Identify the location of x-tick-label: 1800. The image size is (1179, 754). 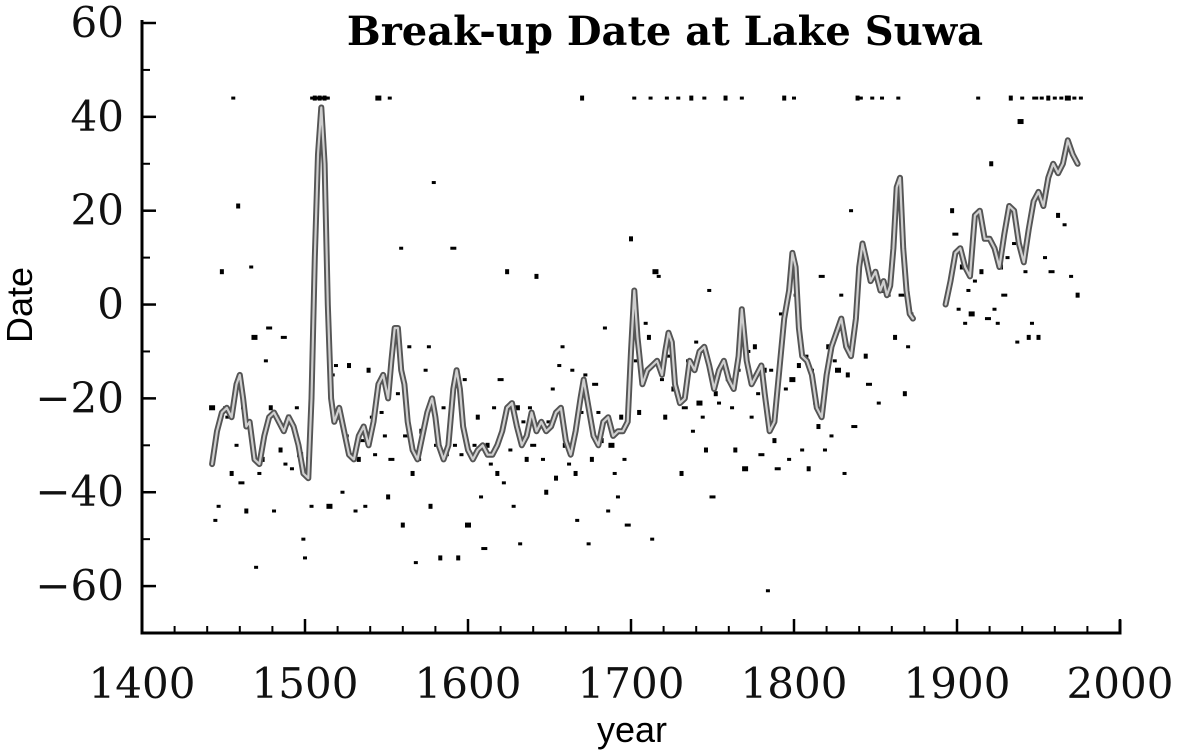
(794, 683).